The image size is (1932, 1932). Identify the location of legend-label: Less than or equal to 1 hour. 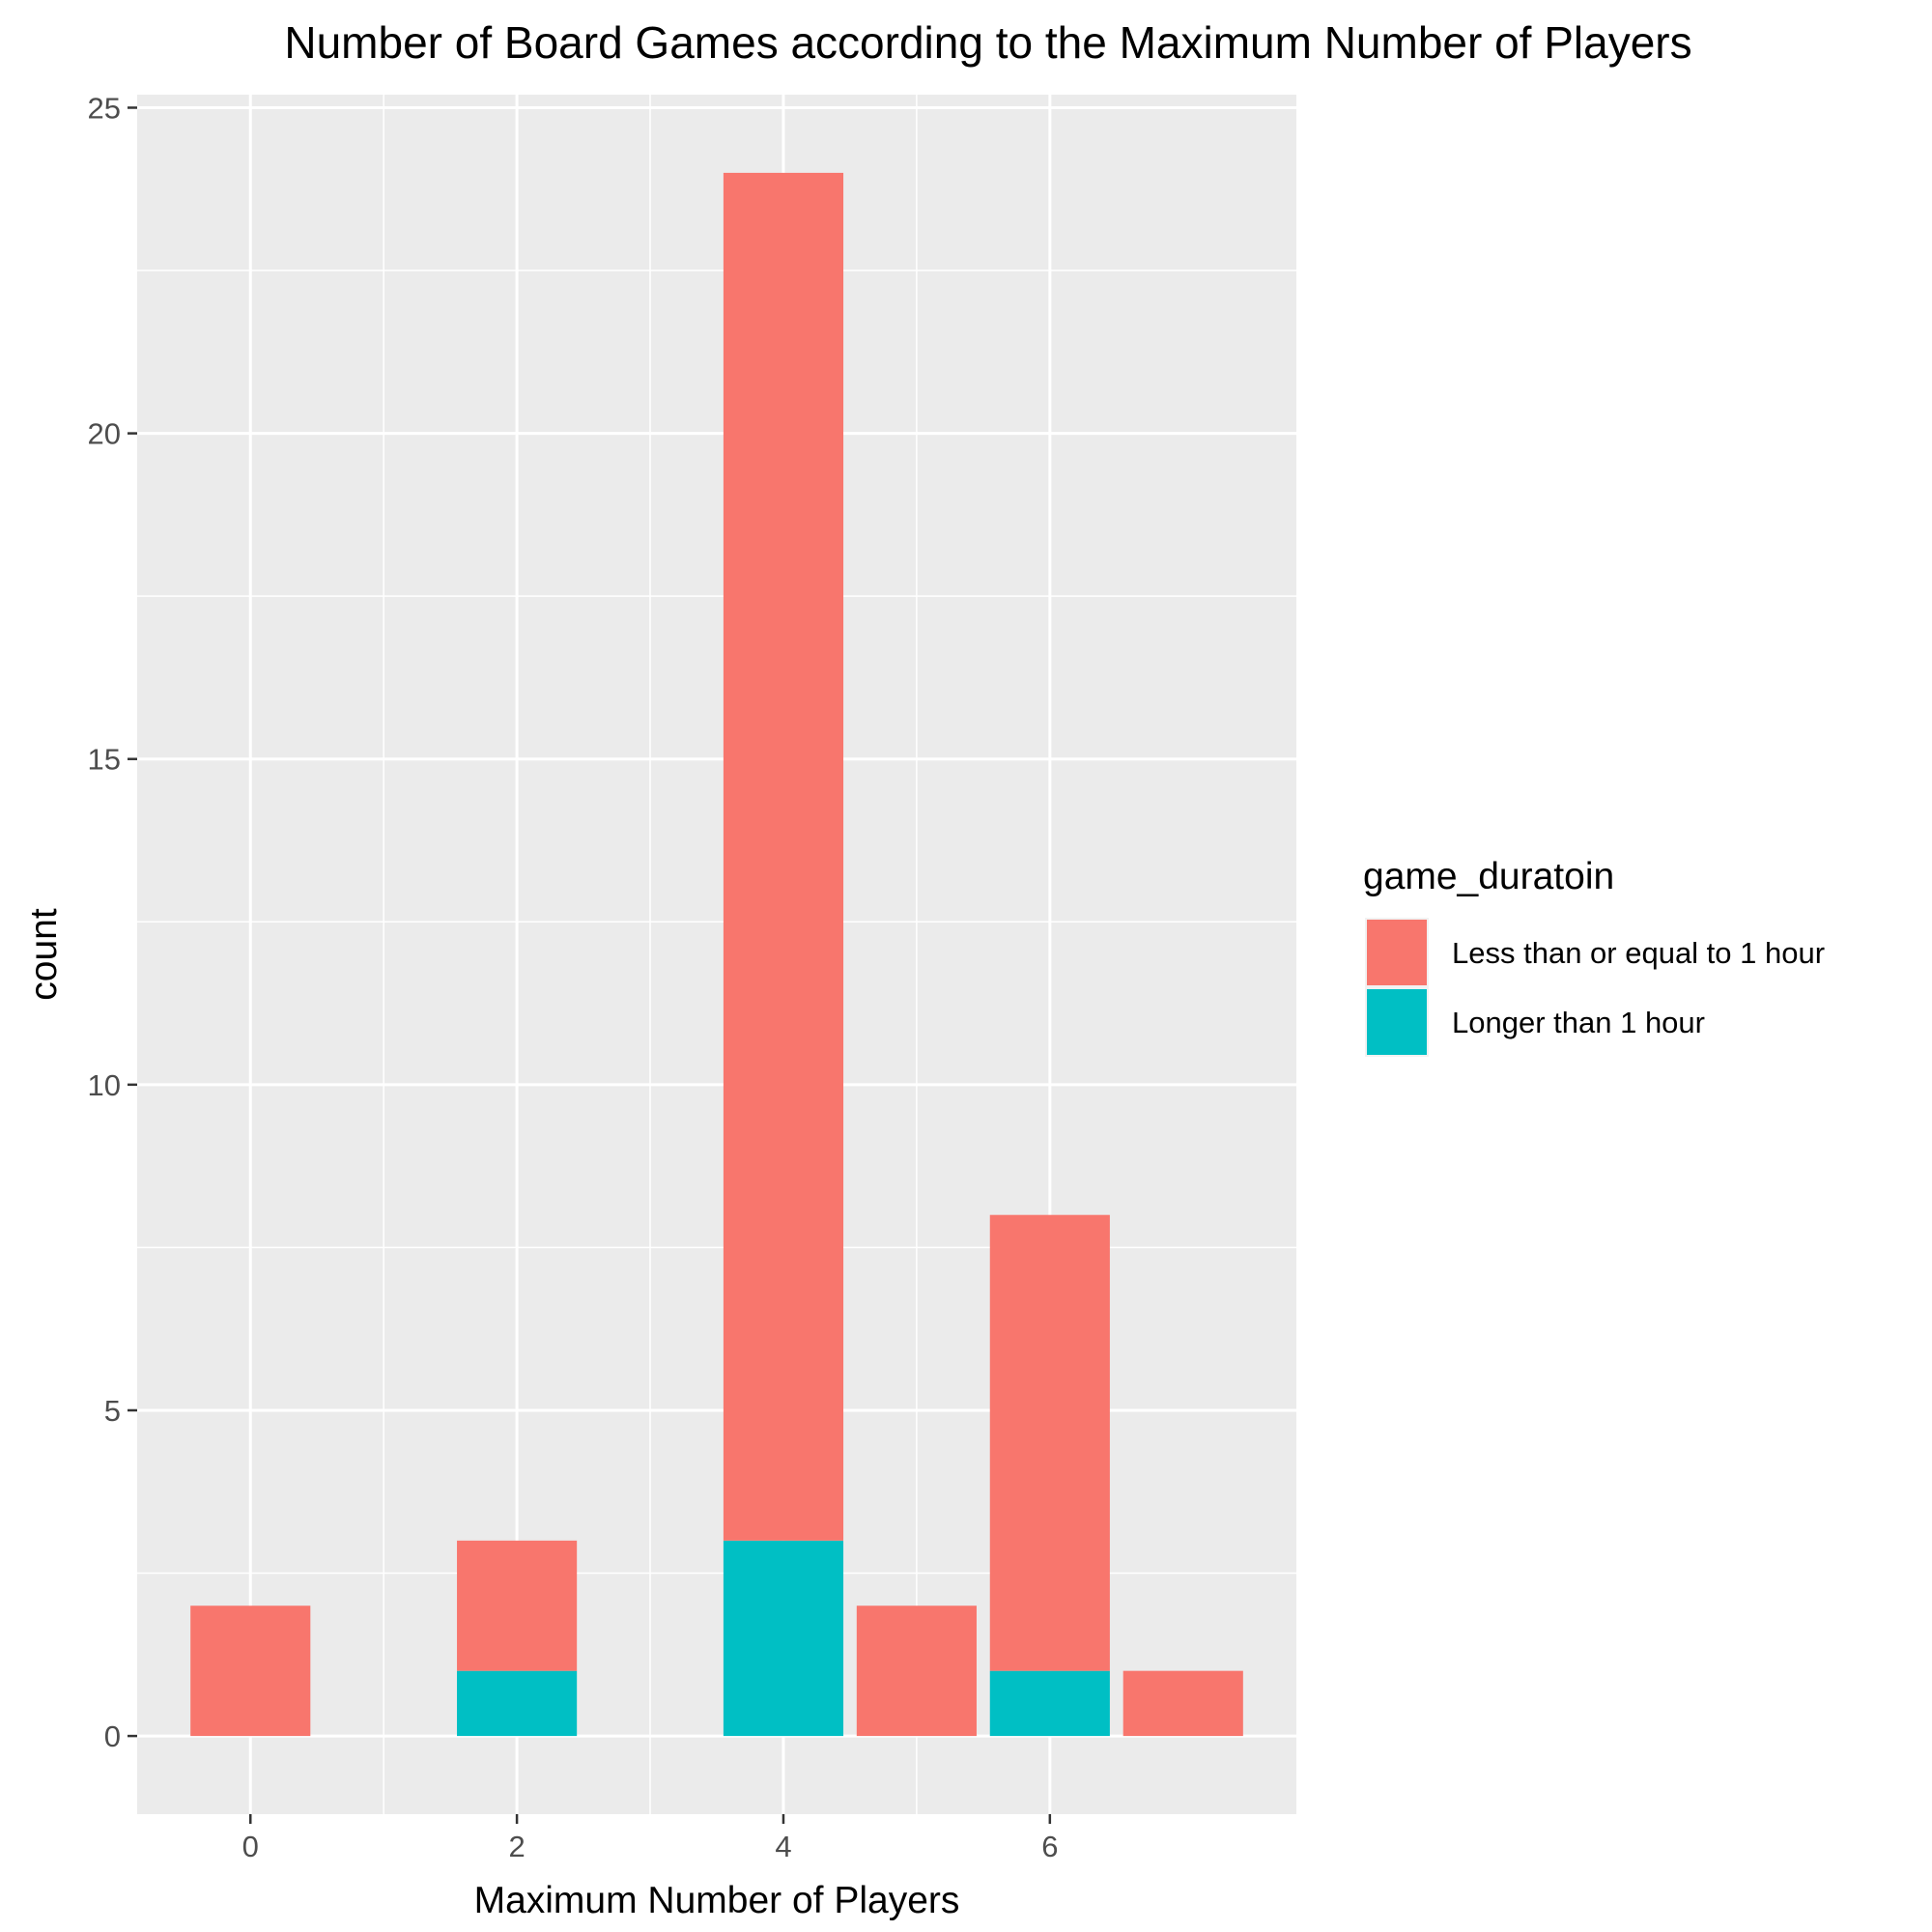
(1638, 953).